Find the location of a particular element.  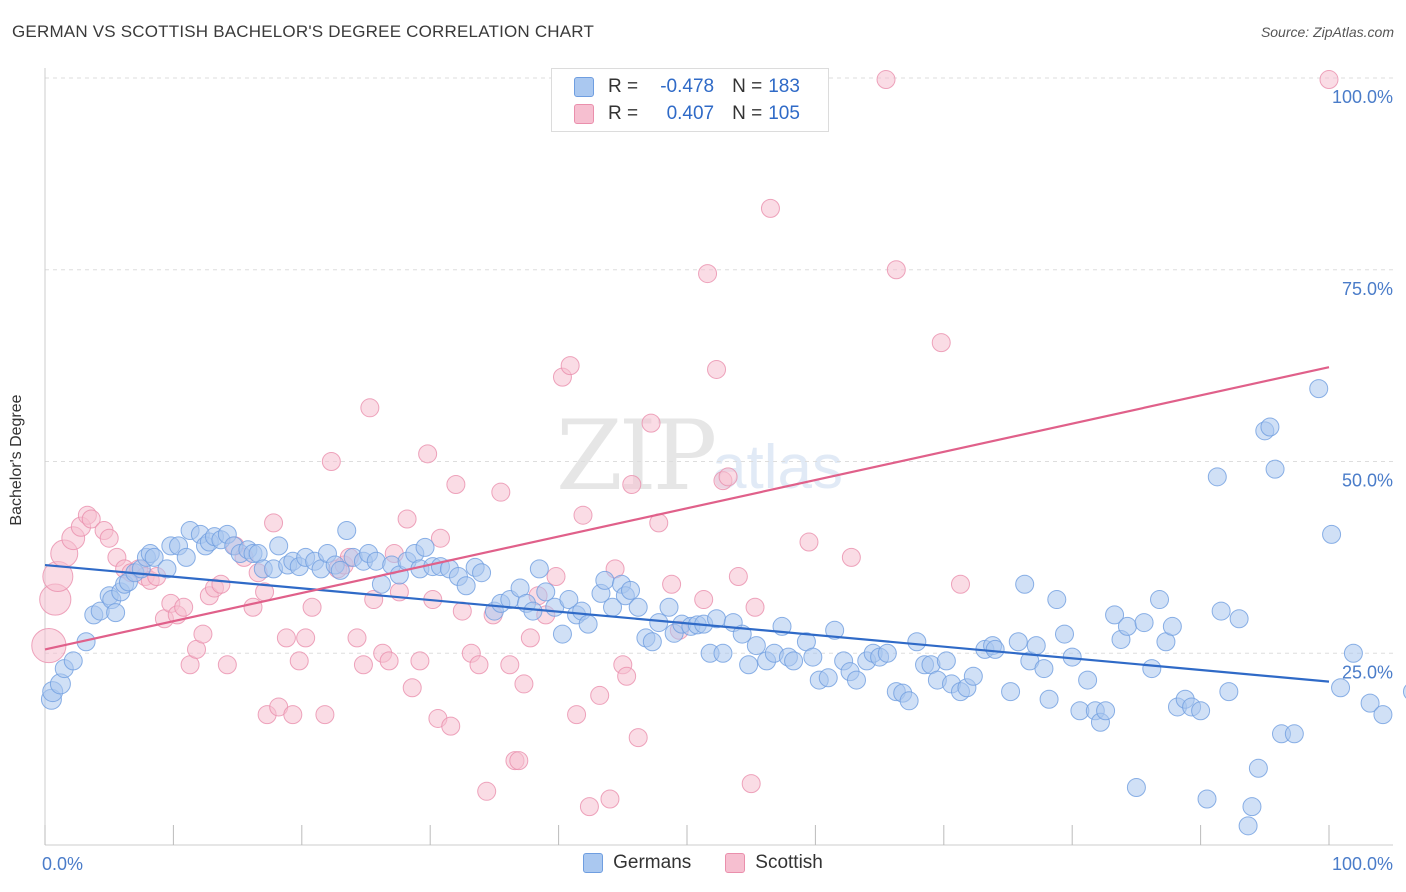

y-axis-label: Bachelor's Degree is located at coordinates (16, 460).